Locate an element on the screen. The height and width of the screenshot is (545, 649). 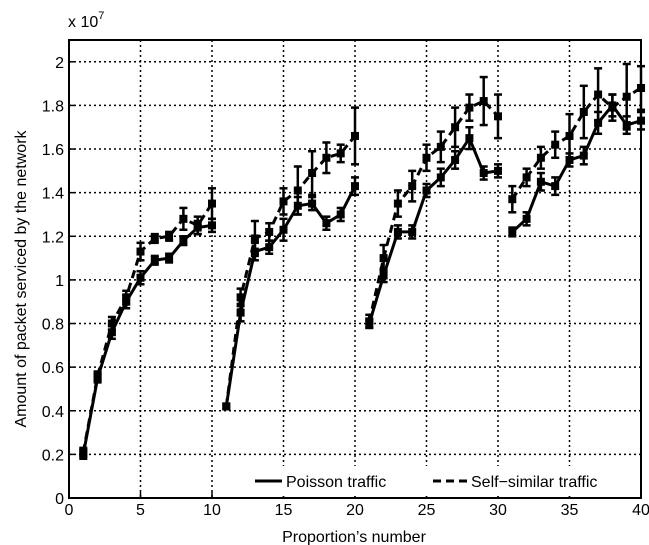
x-tick-label: 5 is located at coordinates (140, 510).